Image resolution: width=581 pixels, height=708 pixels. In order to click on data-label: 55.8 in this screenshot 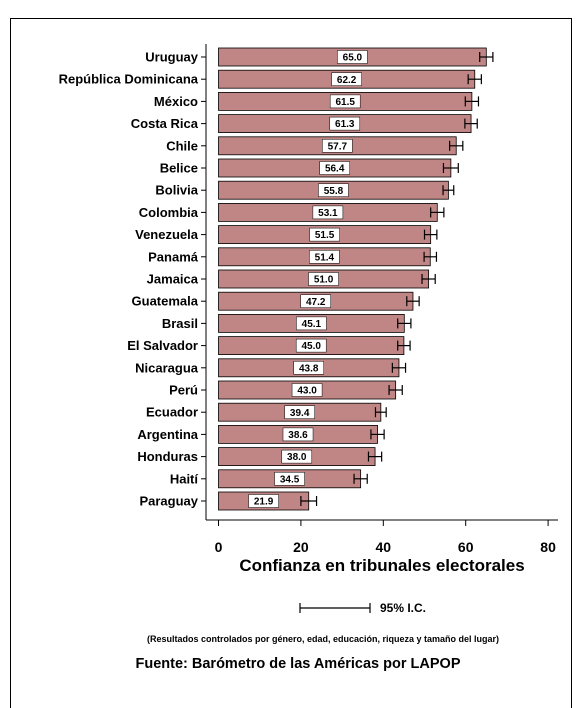, I will do `click(334, 191)`.